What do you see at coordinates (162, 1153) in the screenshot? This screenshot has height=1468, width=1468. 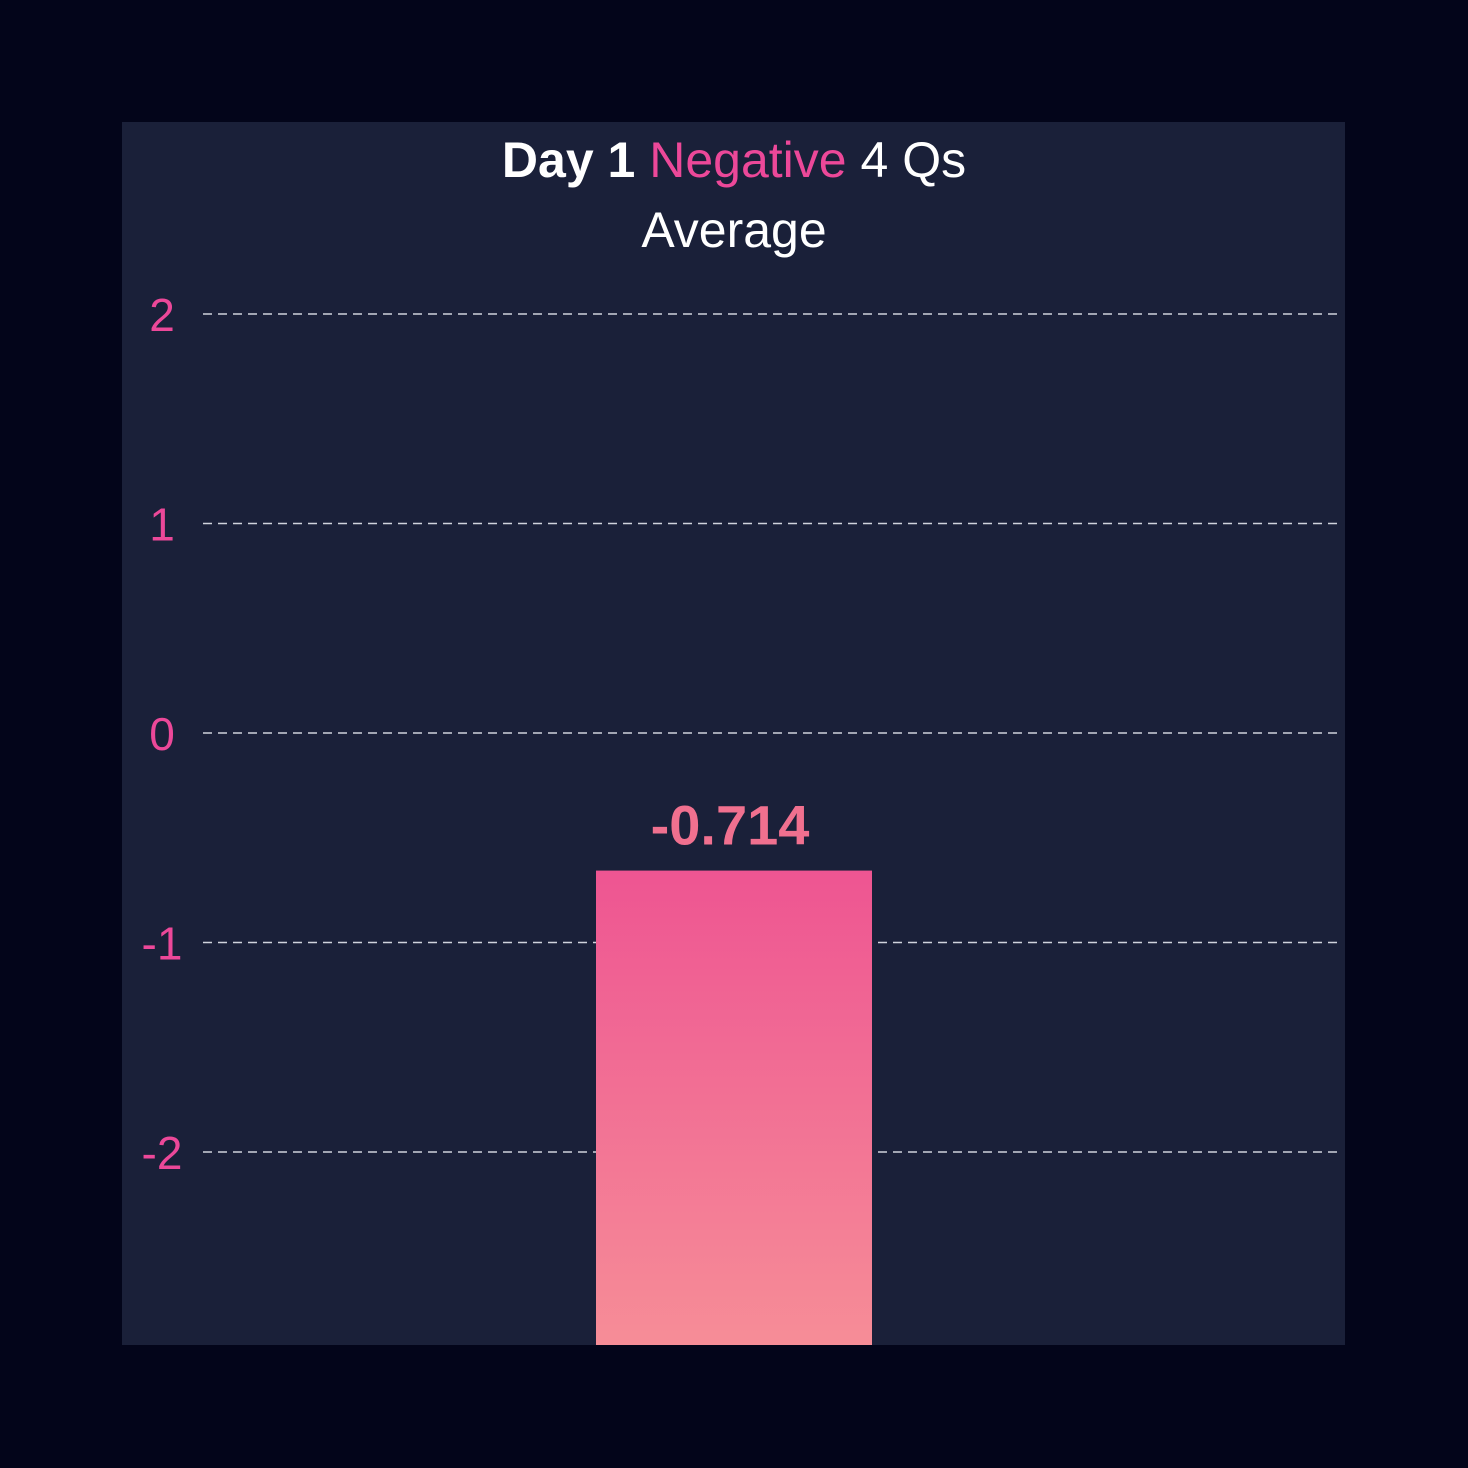 I see `y-tick-label: -2` at bounding box center [162, 1153].